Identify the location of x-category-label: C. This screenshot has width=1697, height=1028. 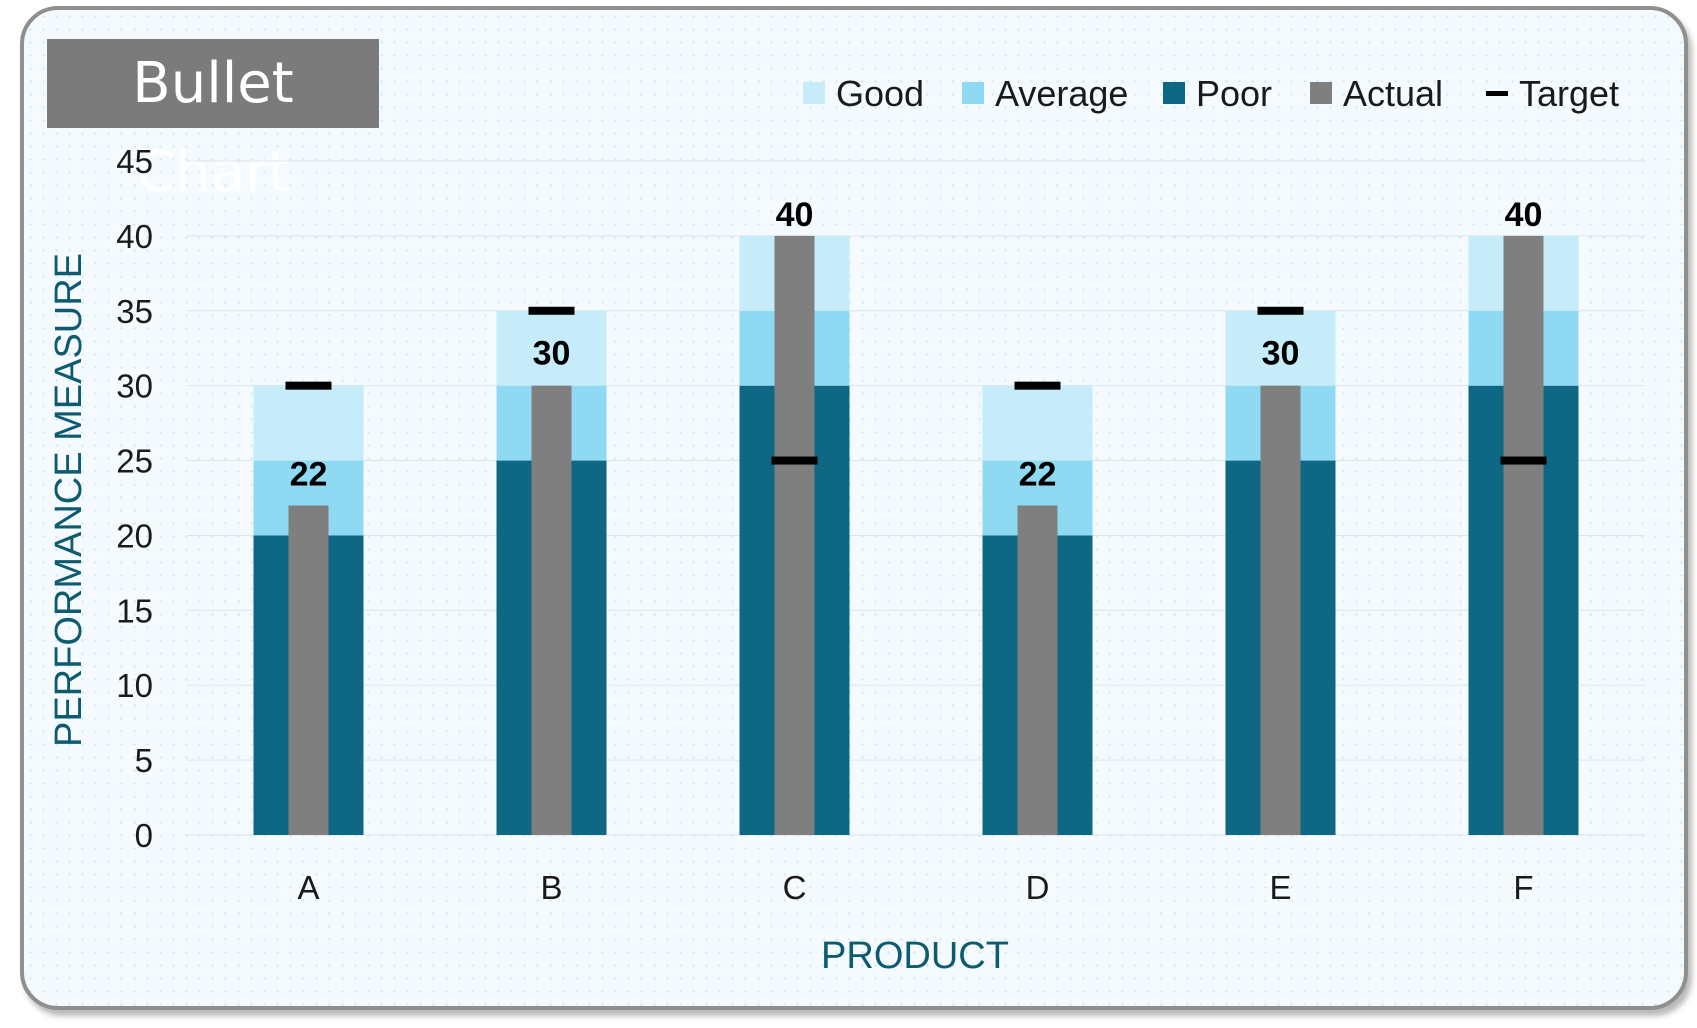
(795, 887).